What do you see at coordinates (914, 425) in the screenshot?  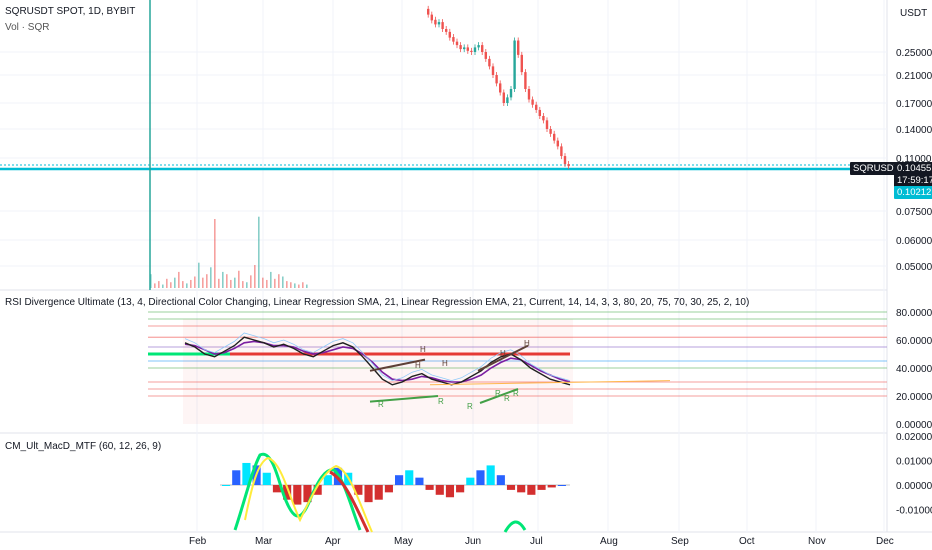 I see `rsi-tick-label: 0.00000` at bounding box center [914, 425].